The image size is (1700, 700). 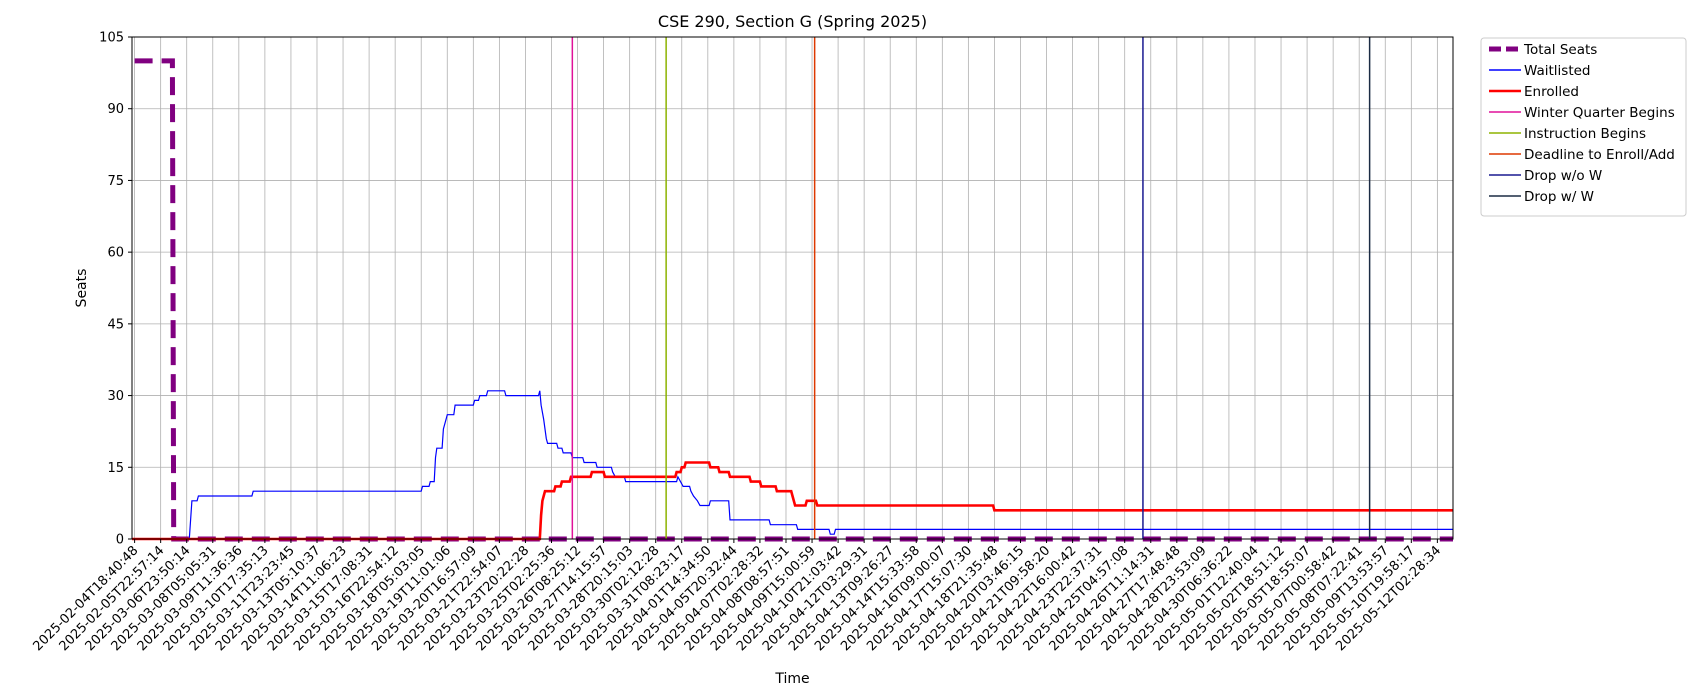 What do you see at coordinates (792, 21) in the screenshot?
I see `chart-title: CSE 290, Section G (Spring 2025)` at bounding box center [792, 21].